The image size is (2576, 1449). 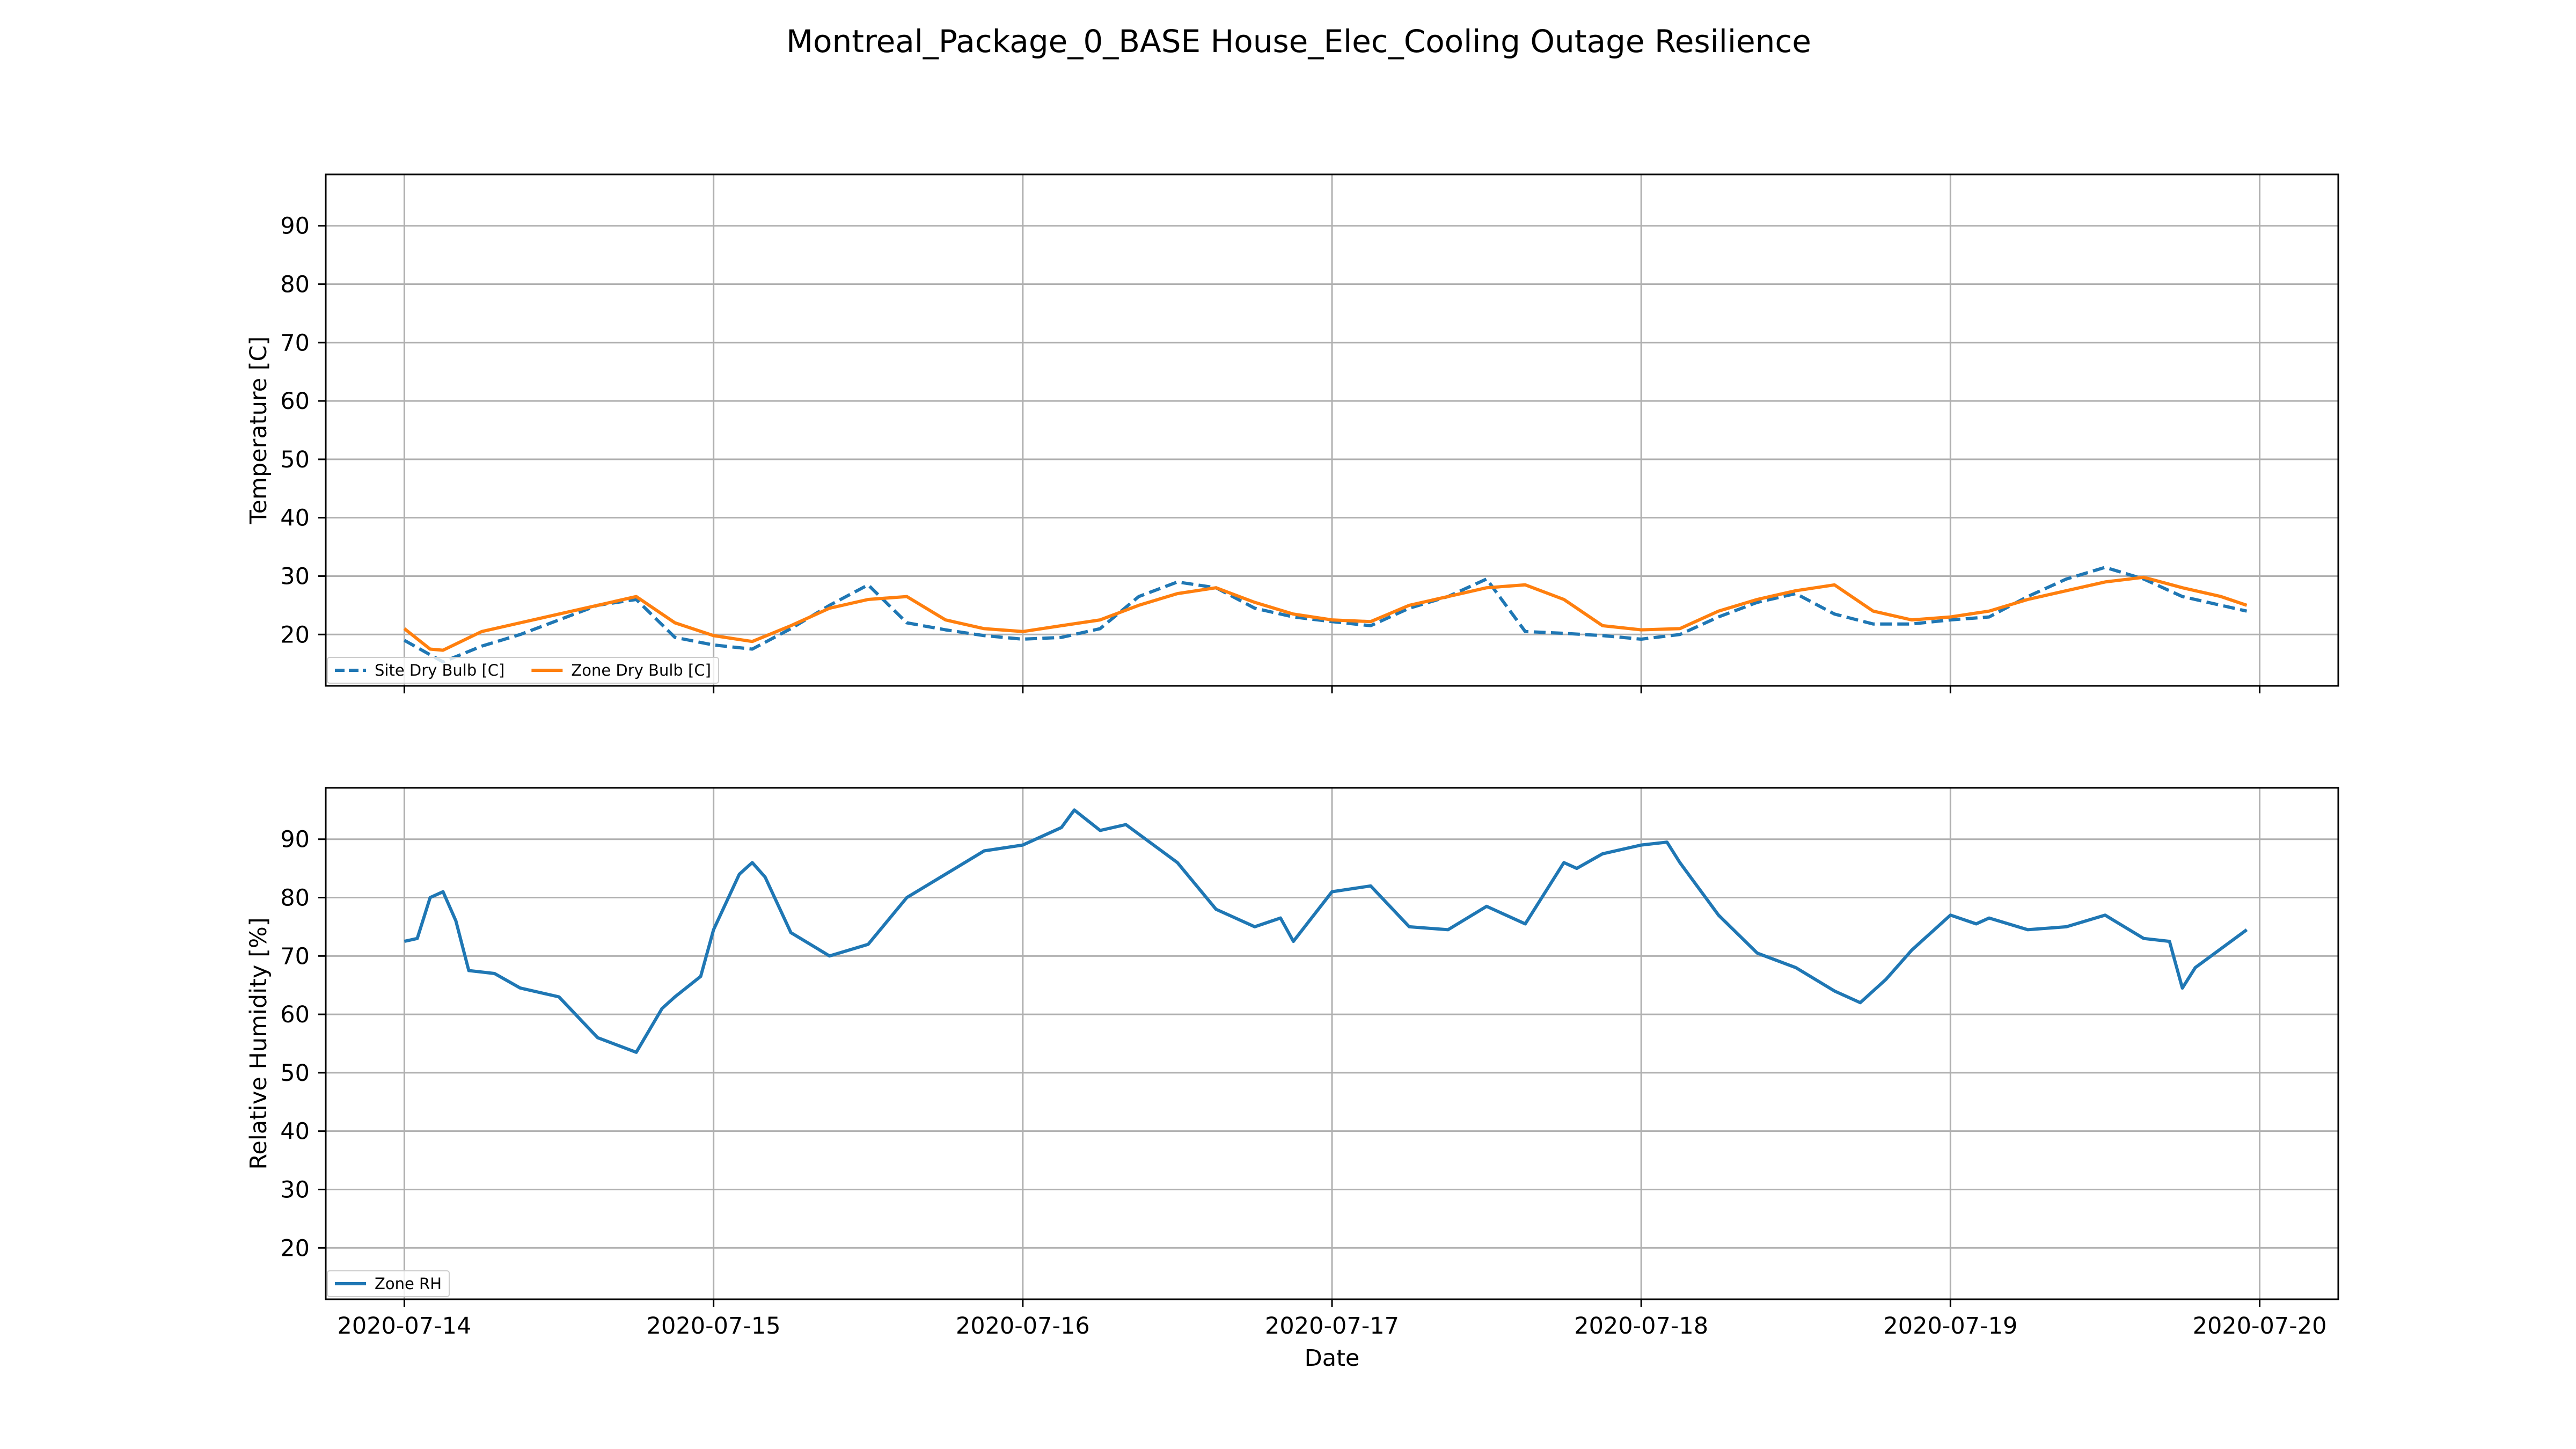 What do you see at coordinates (258, 1043) in the screenshot?
I see `y-axis-label: Relative Humidity [%]` at bounding box center [258, 1043].